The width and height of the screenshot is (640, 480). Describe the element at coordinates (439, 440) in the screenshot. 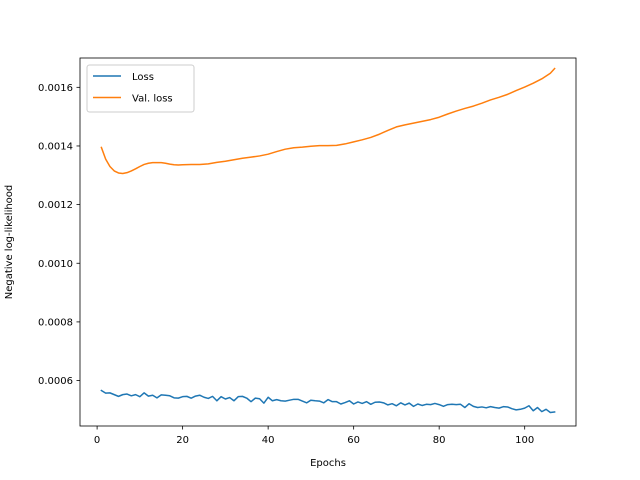

I see `x-tick-label: 80` at that location.